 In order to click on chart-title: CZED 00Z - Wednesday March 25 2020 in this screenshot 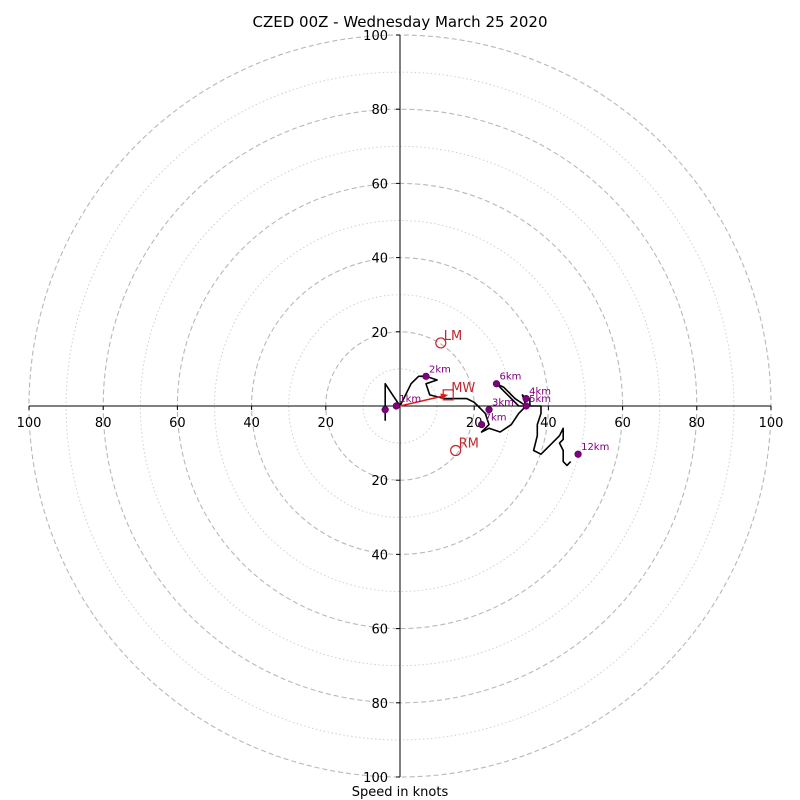, I will do `click(400, 22)`.